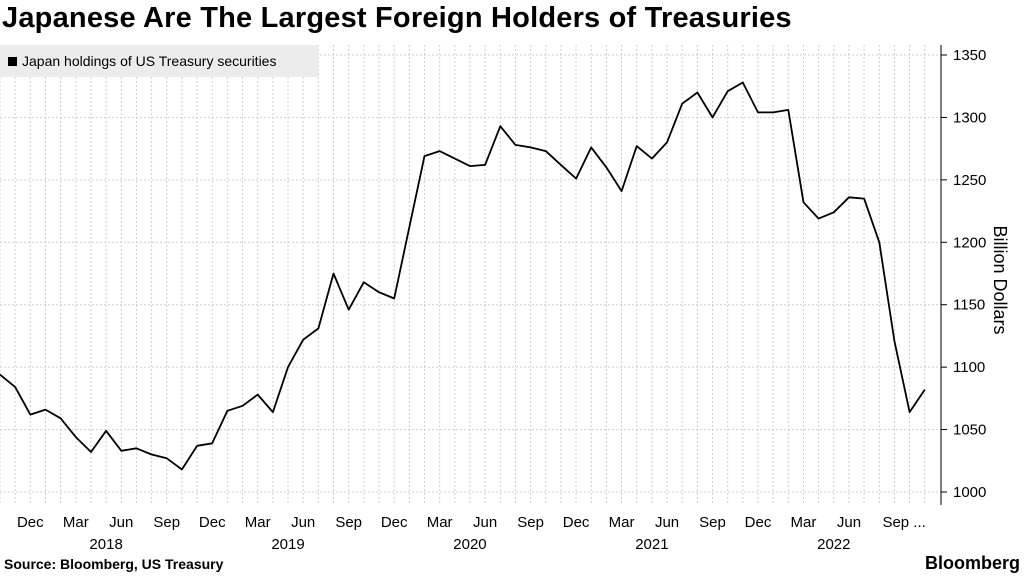 The height and width of the screenshot is (576, 1024). Describe the element at coordinates (969, 55) in the screenshot. I see `y-tick-label: 1350` at that location.